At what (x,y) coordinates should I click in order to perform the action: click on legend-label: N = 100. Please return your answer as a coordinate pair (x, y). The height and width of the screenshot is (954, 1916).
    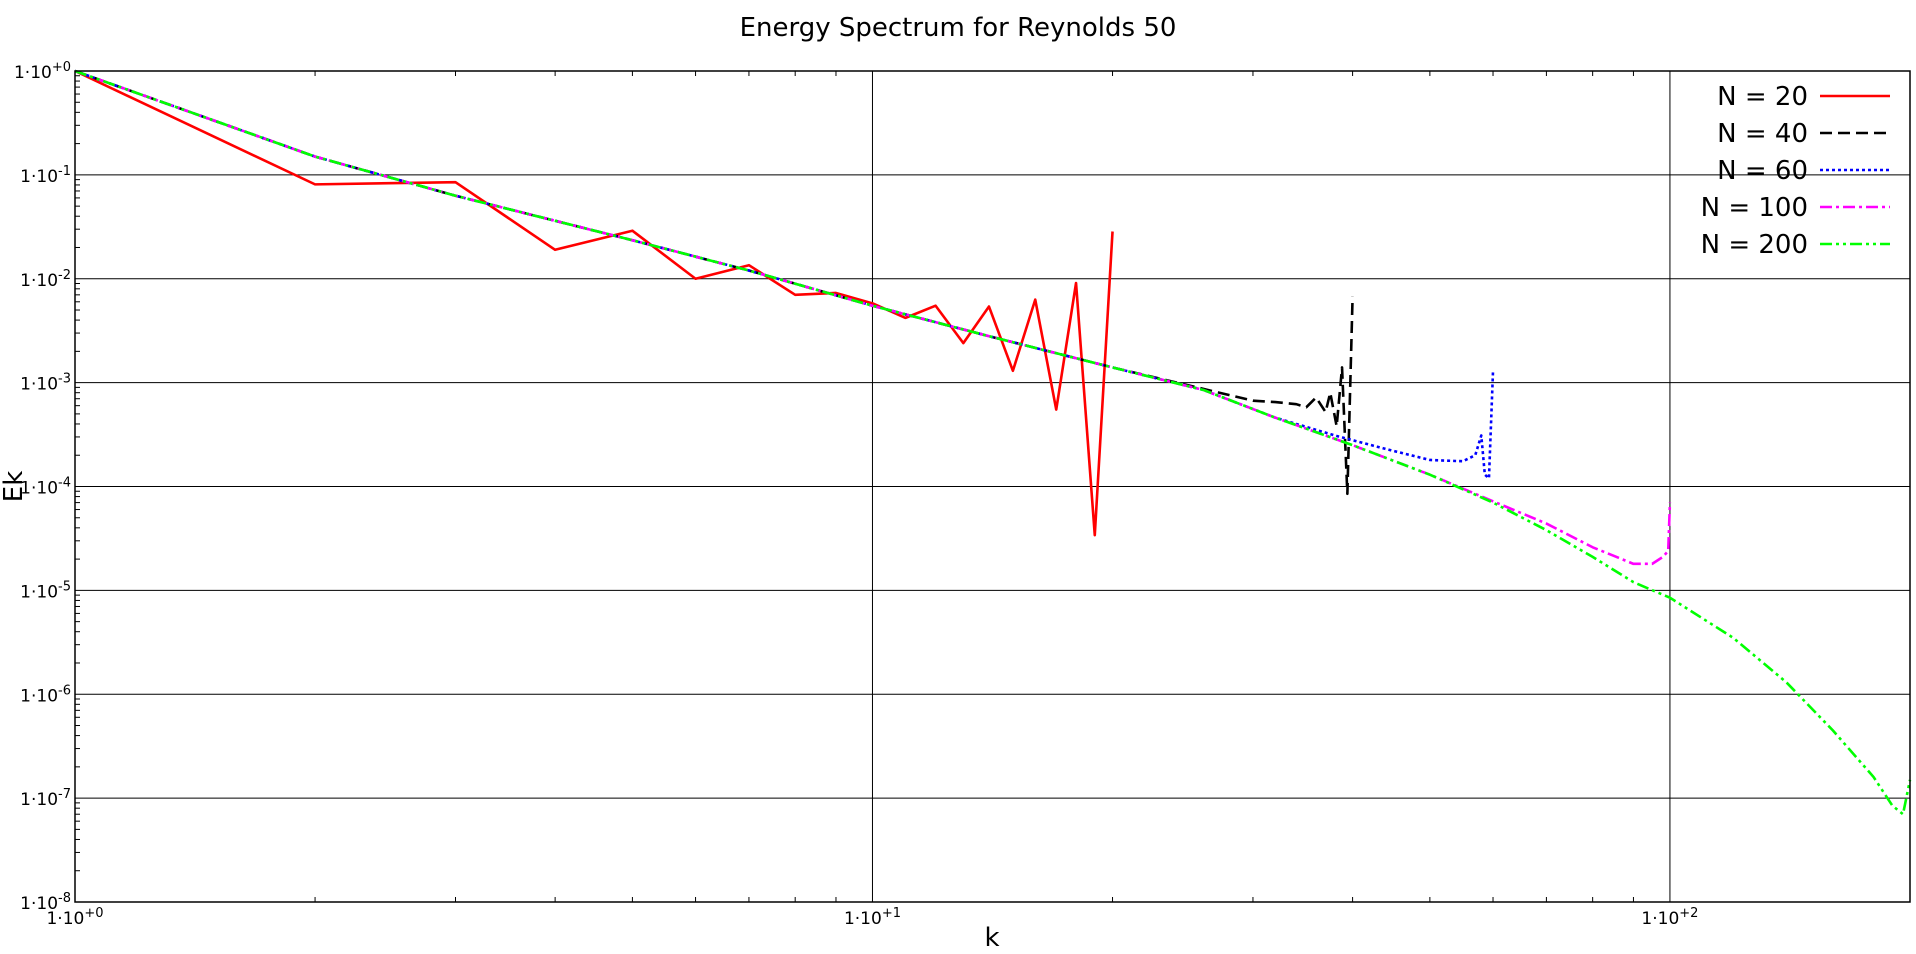
    Looking at the image, I should click on (1754, 208).